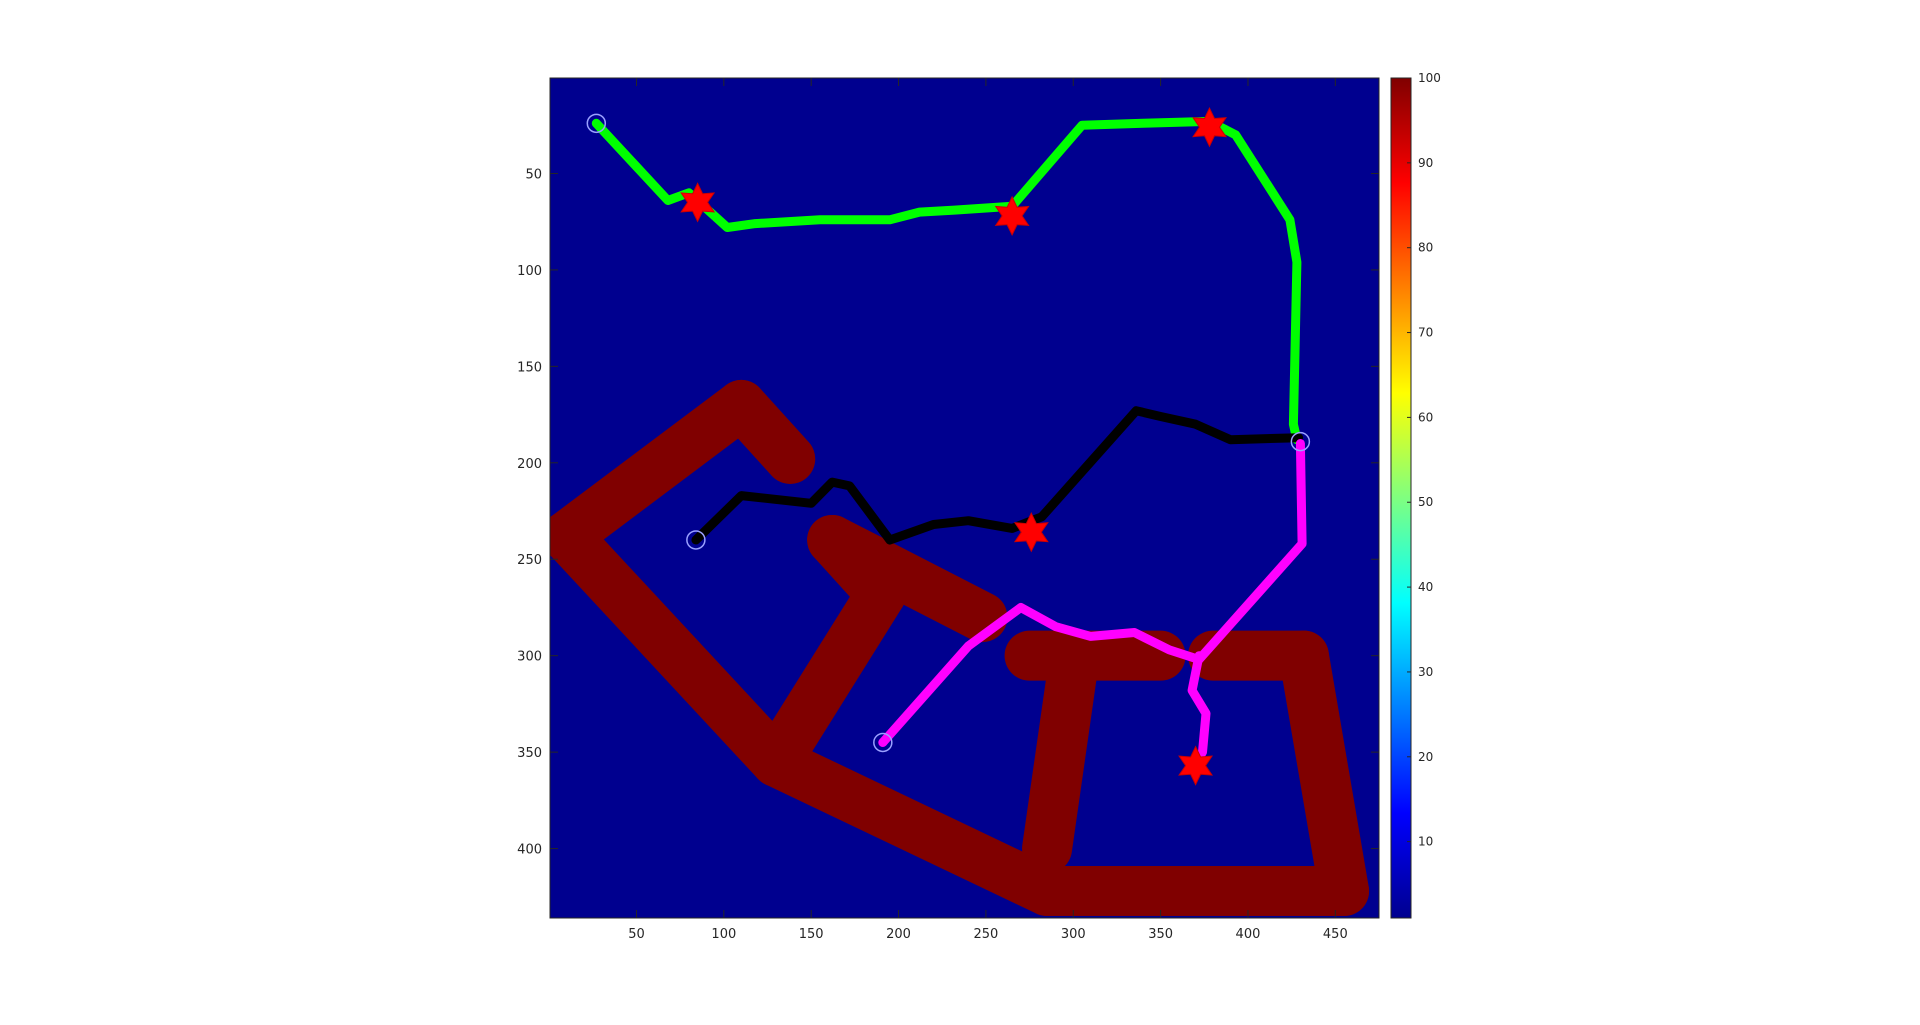 The height and width of the screenshot is (1025, 1920). What do you see at coordinates (1335, 934) in the screenshot?
I see `x-tick-label: 450` at bounding box center [1335, 934].